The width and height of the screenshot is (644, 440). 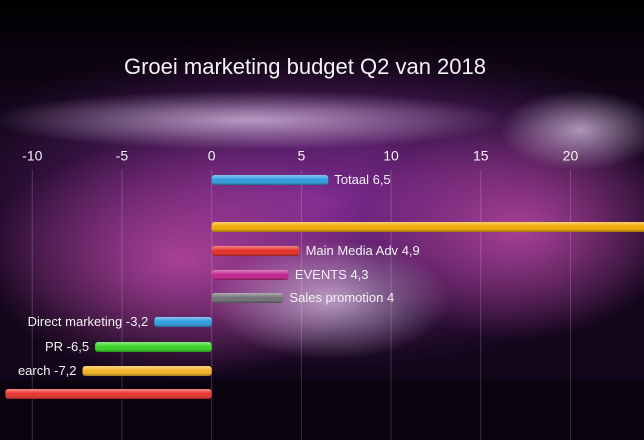 What do you see at coordinates (305, 66) in the screenshot?
I see `chart-title: Groei marketing budget Q2 van 2018` at bounding box center [305, 66].